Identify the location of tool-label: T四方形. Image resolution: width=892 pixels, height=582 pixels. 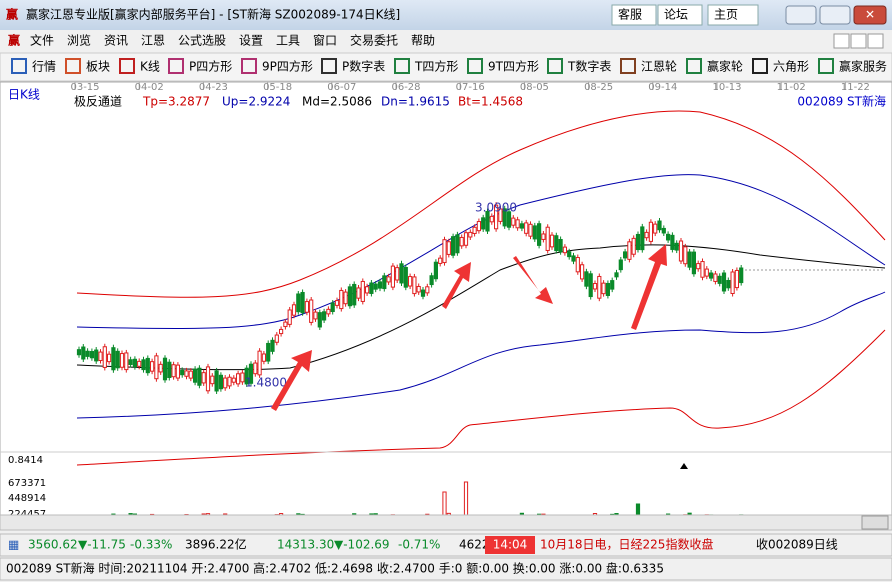
(436, 66).